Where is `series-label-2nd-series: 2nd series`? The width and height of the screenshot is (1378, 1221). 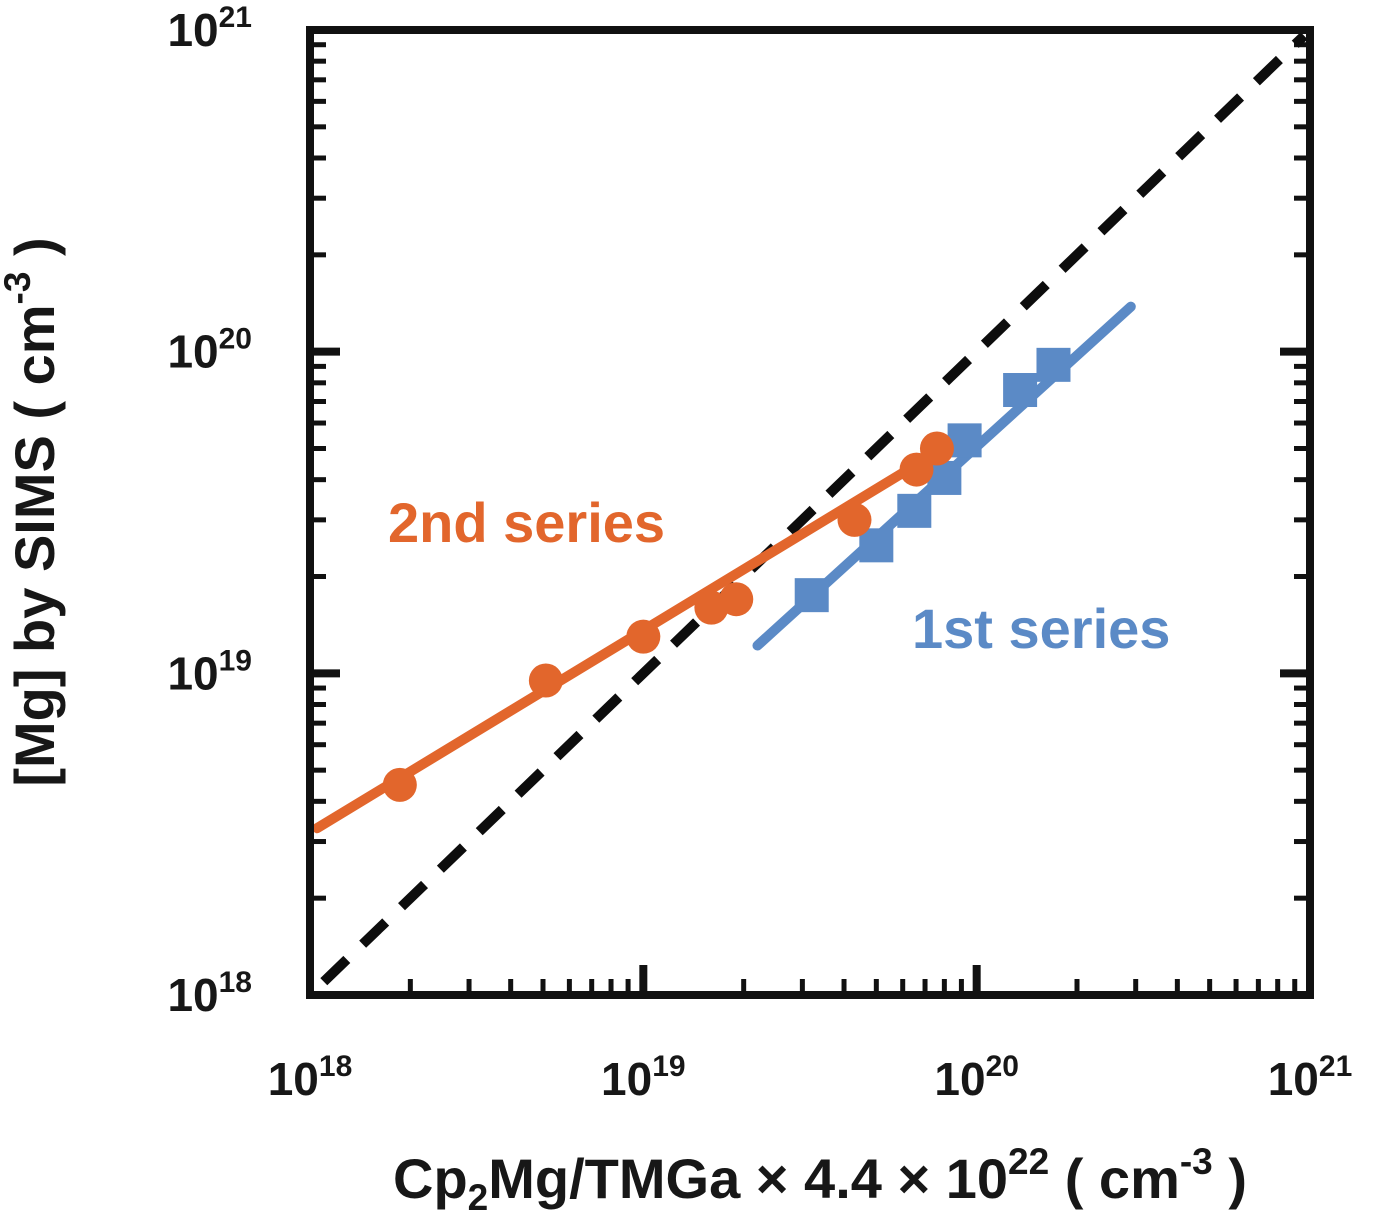
series-label-2nd-series: 2nd series is located at coordinates (526, 522).